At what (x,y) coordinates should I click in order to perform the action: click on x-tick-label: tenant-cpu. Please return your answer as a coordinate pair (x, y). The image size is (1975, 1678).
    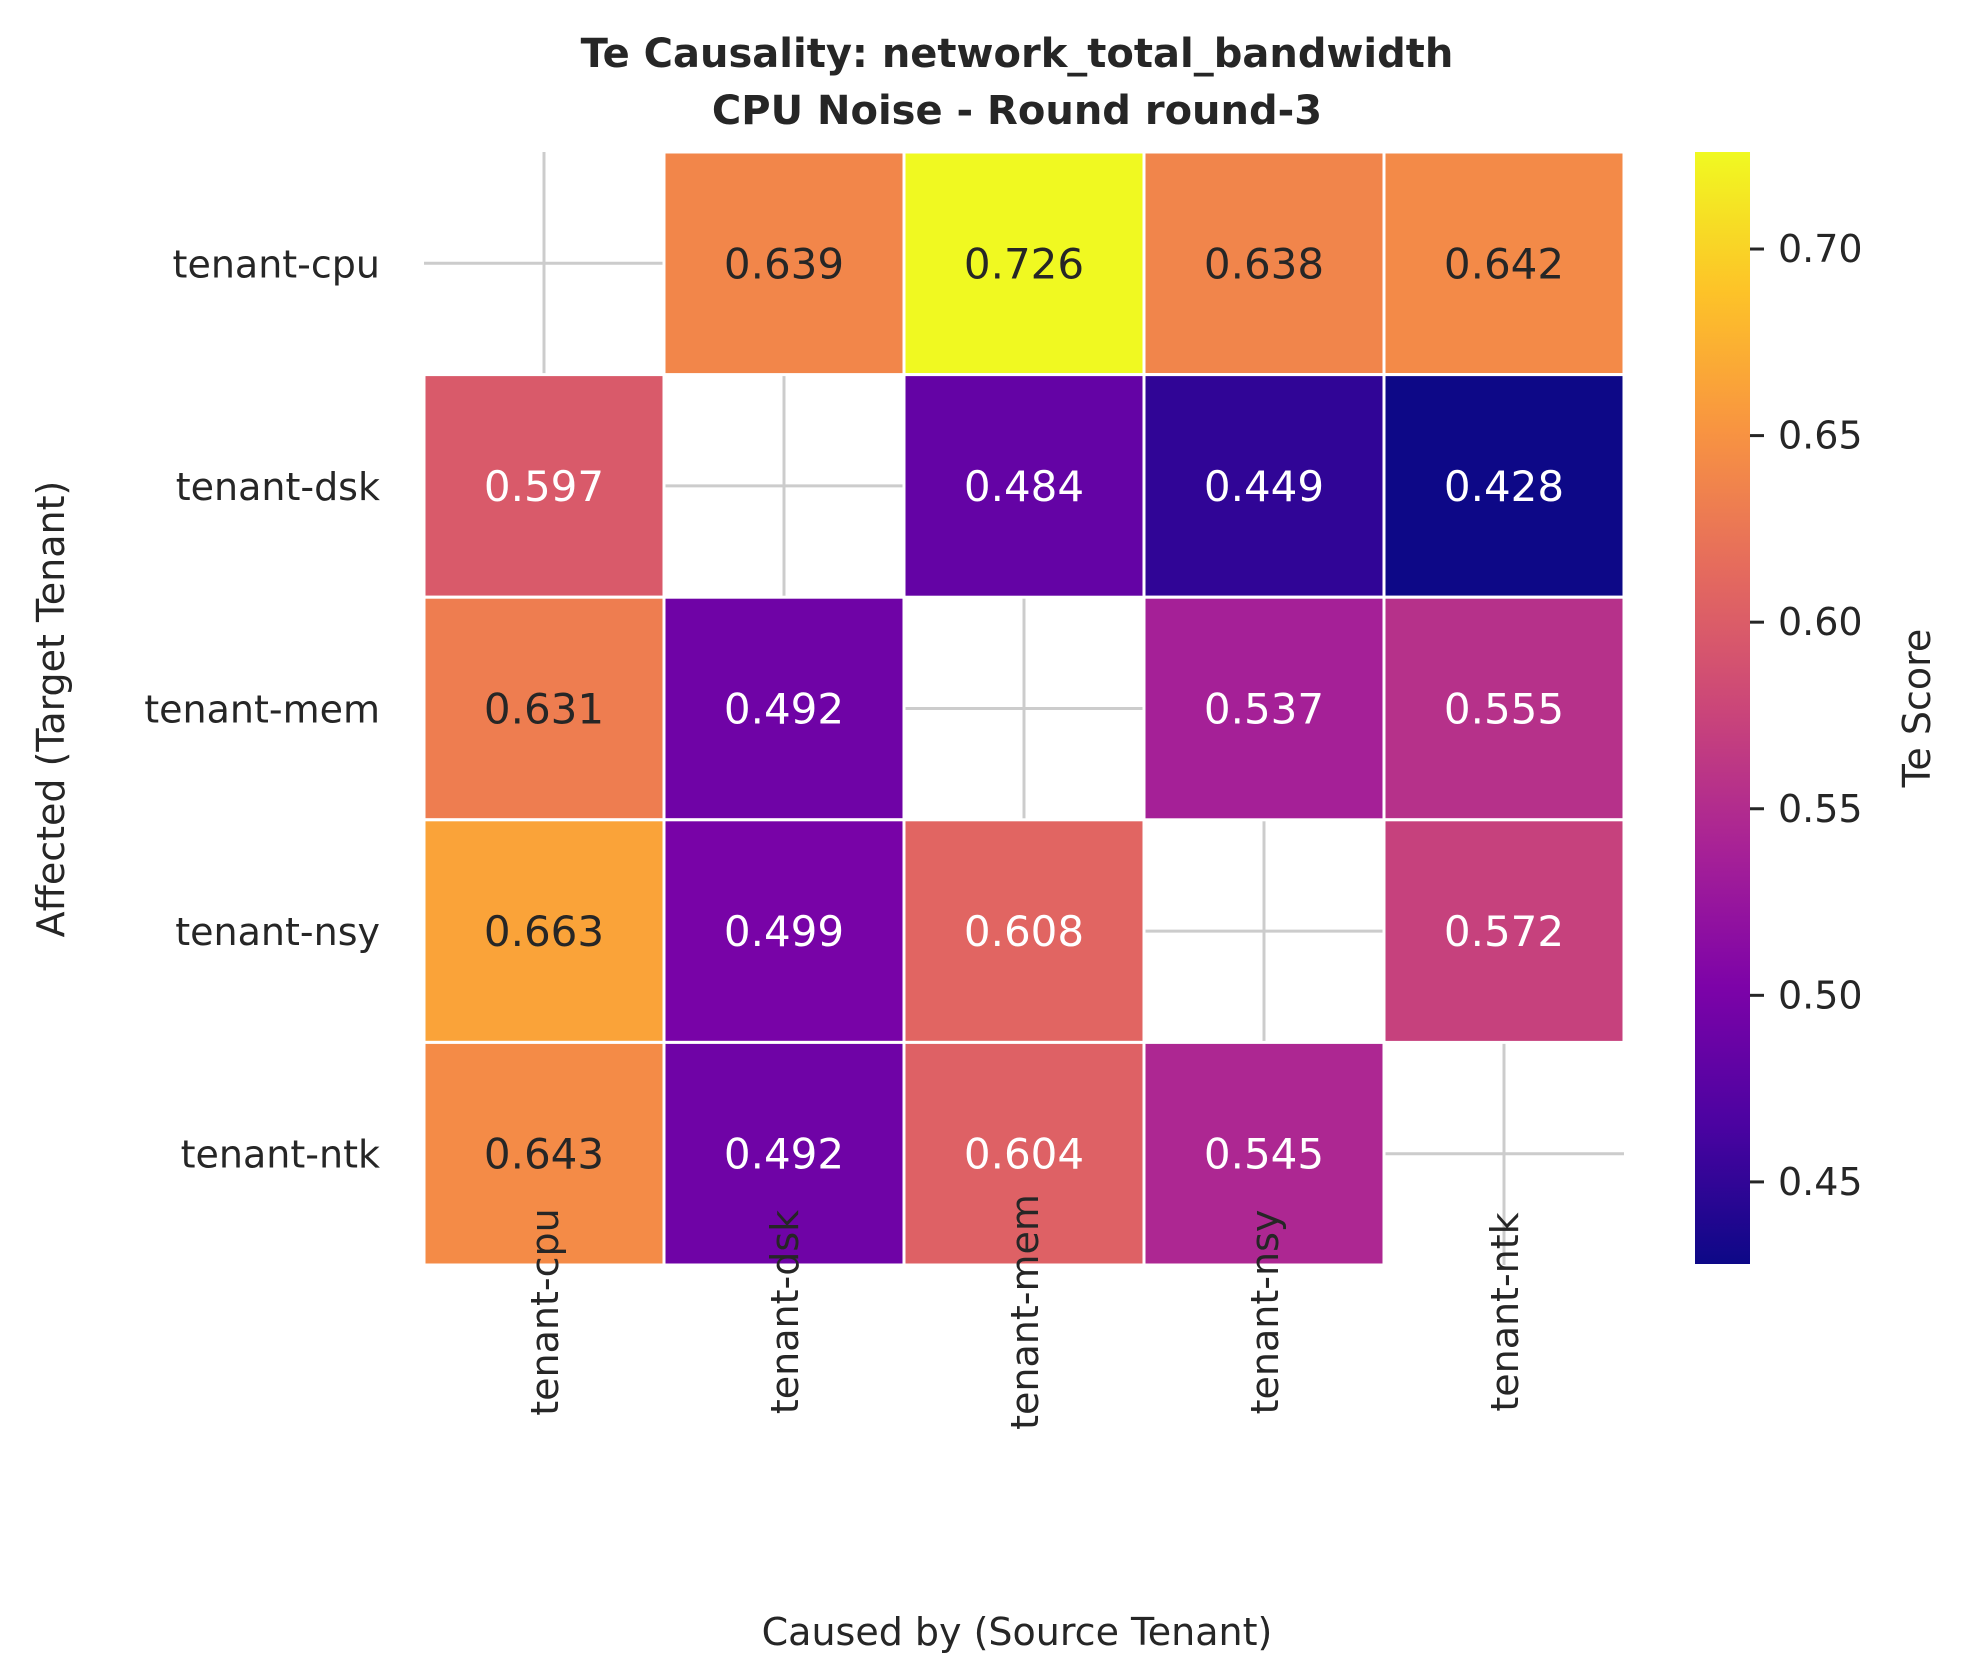
    Looking at the image, I should click on (545, 1311).